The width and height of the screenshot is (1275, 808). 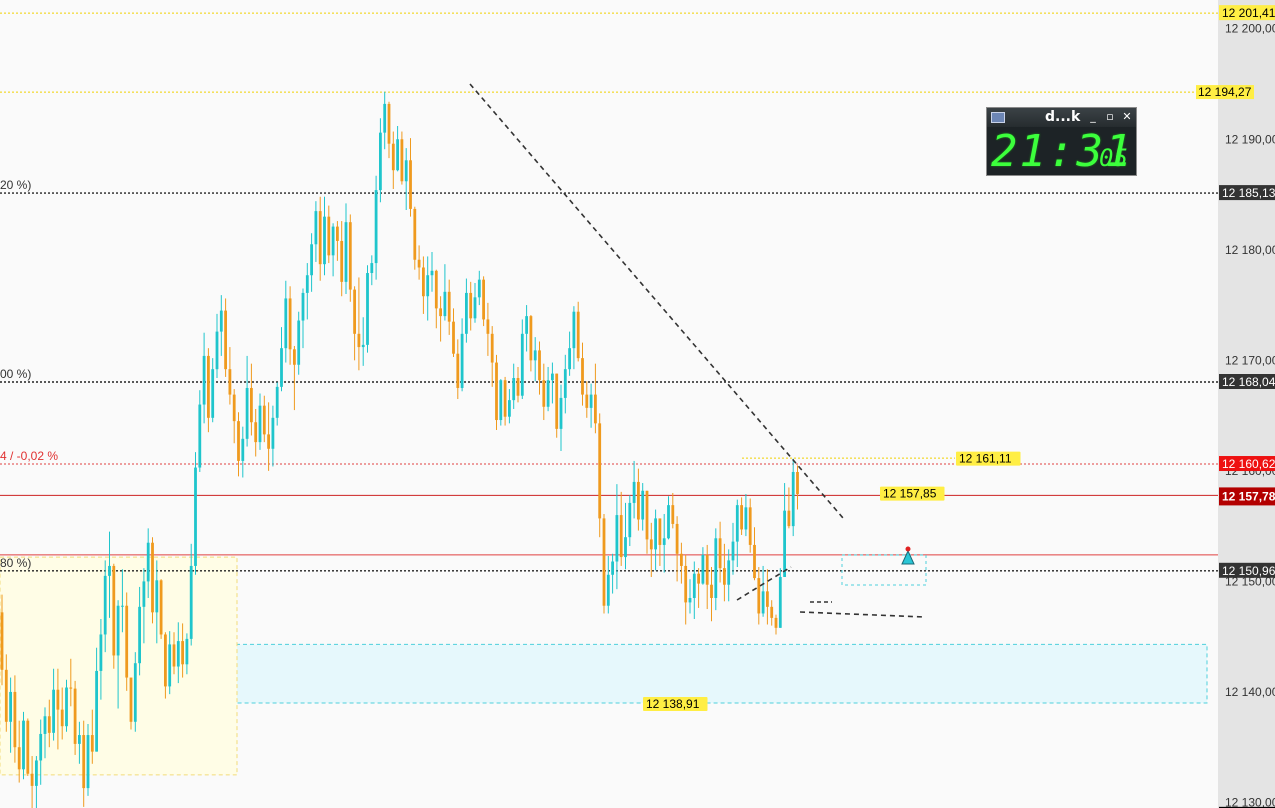 I want to click on trendline-bottom, so click(x=862, y=614).